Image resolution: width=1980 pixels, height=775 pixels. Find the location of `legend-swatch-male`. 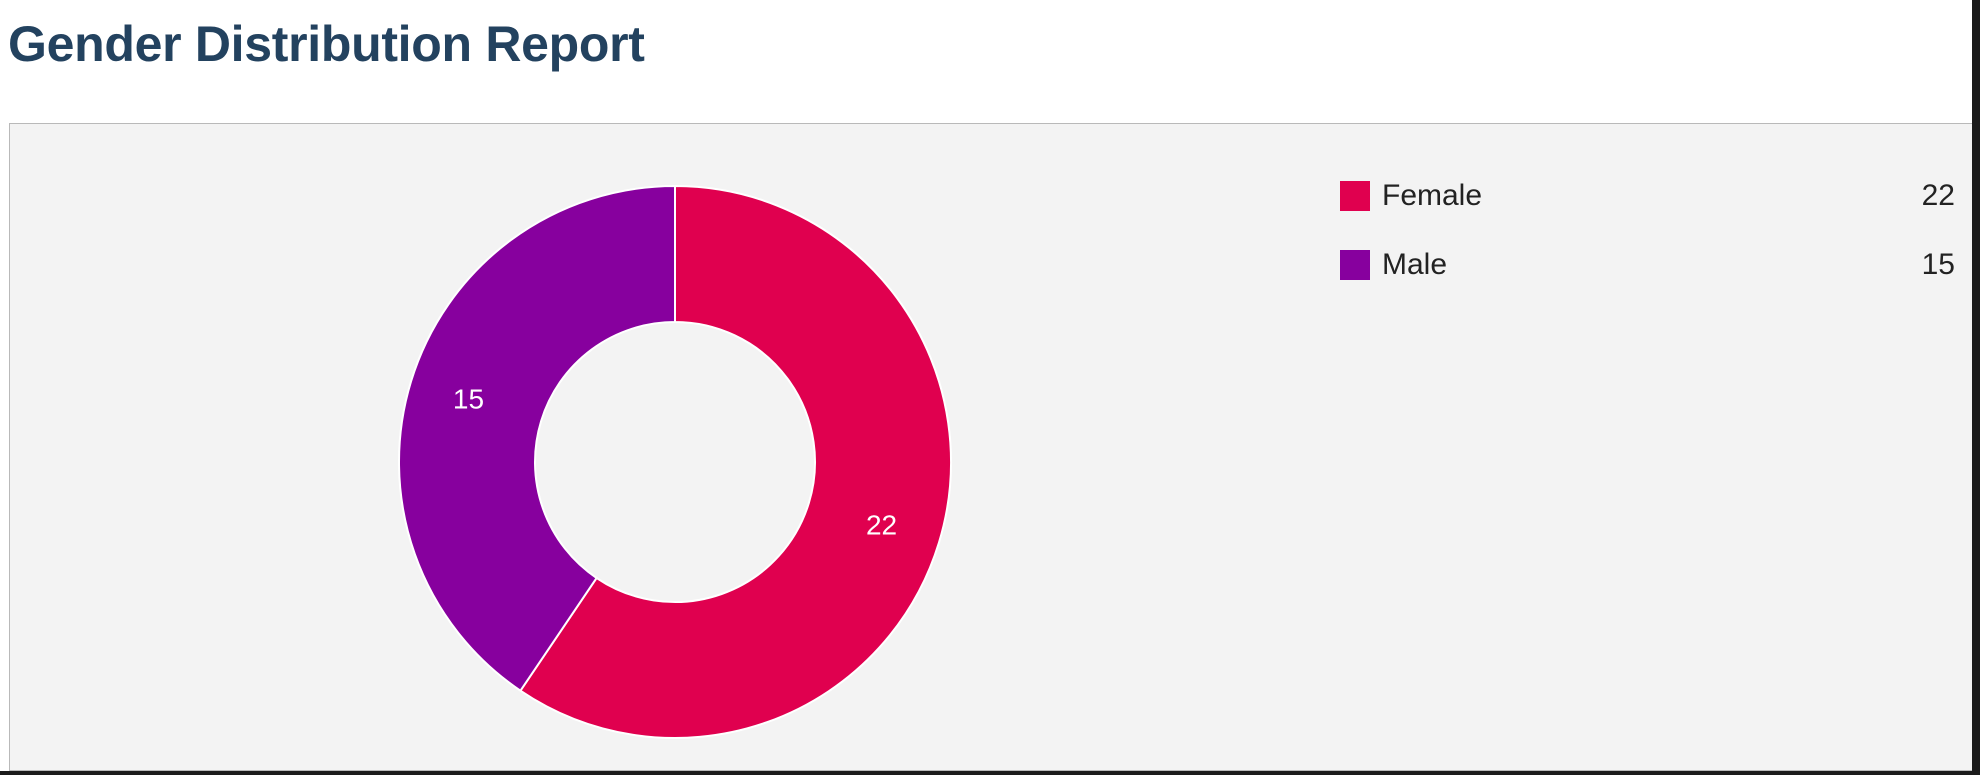

legend-swatch-male is located at coordinates (1355, 265).